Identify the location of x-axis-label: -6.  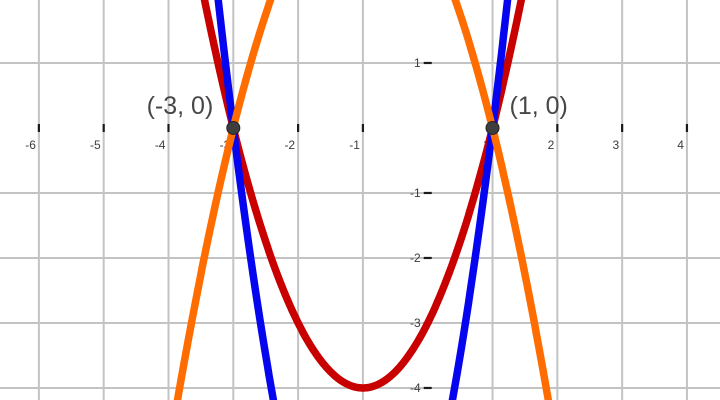
(30, 145).